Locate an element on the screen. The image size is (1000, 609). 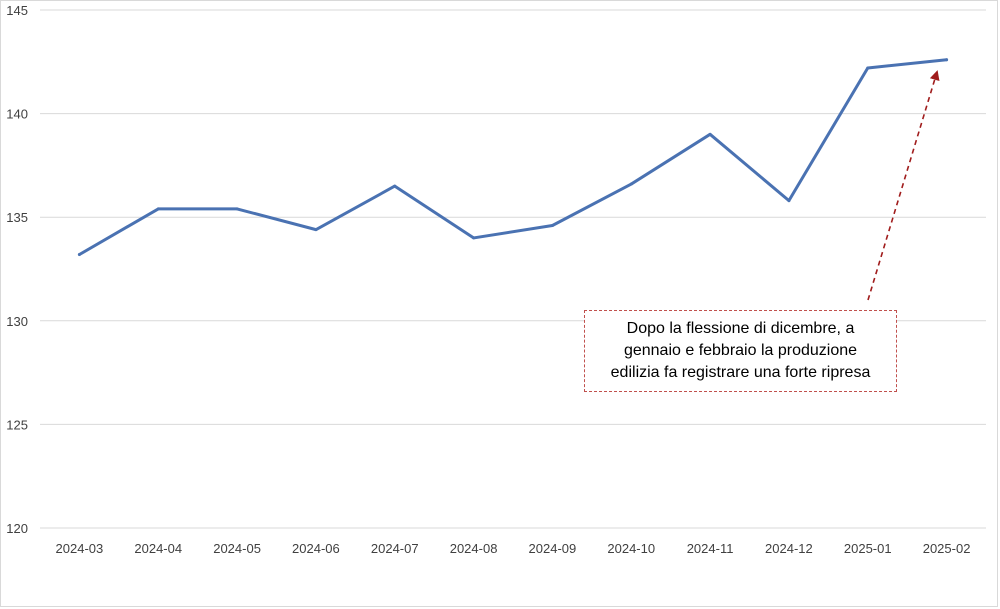
x-tick-label: 2024-08 is located at coordinates (474, 548).